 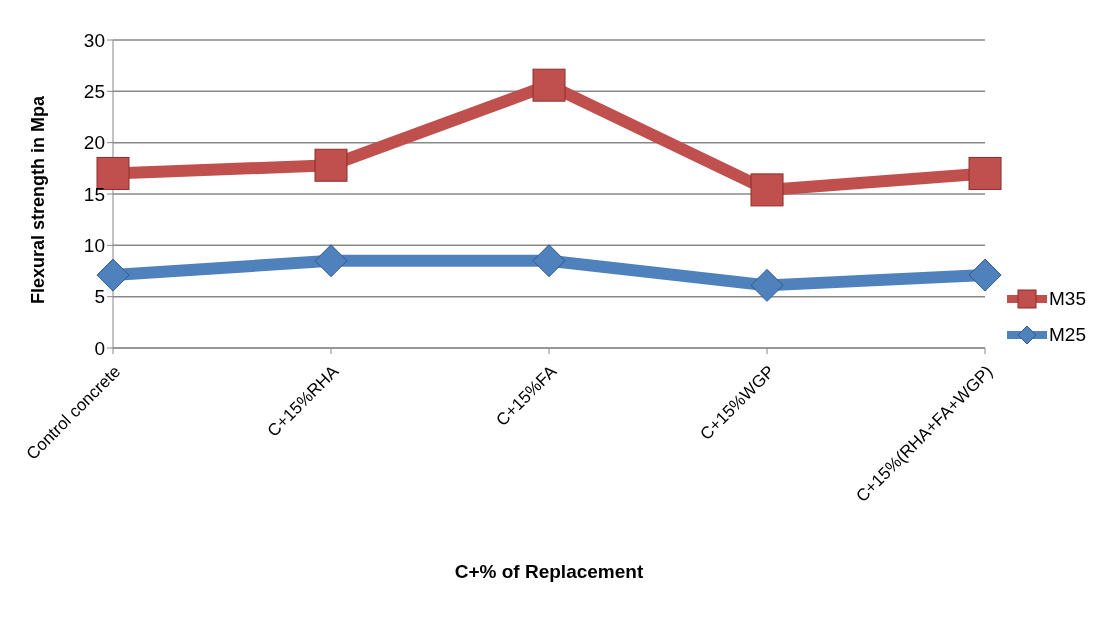 What do you see at coordinates (549, 571) in the screenshot?
I see `x-axis-title: C+% of Replacement` at bounding box center [549, 571].